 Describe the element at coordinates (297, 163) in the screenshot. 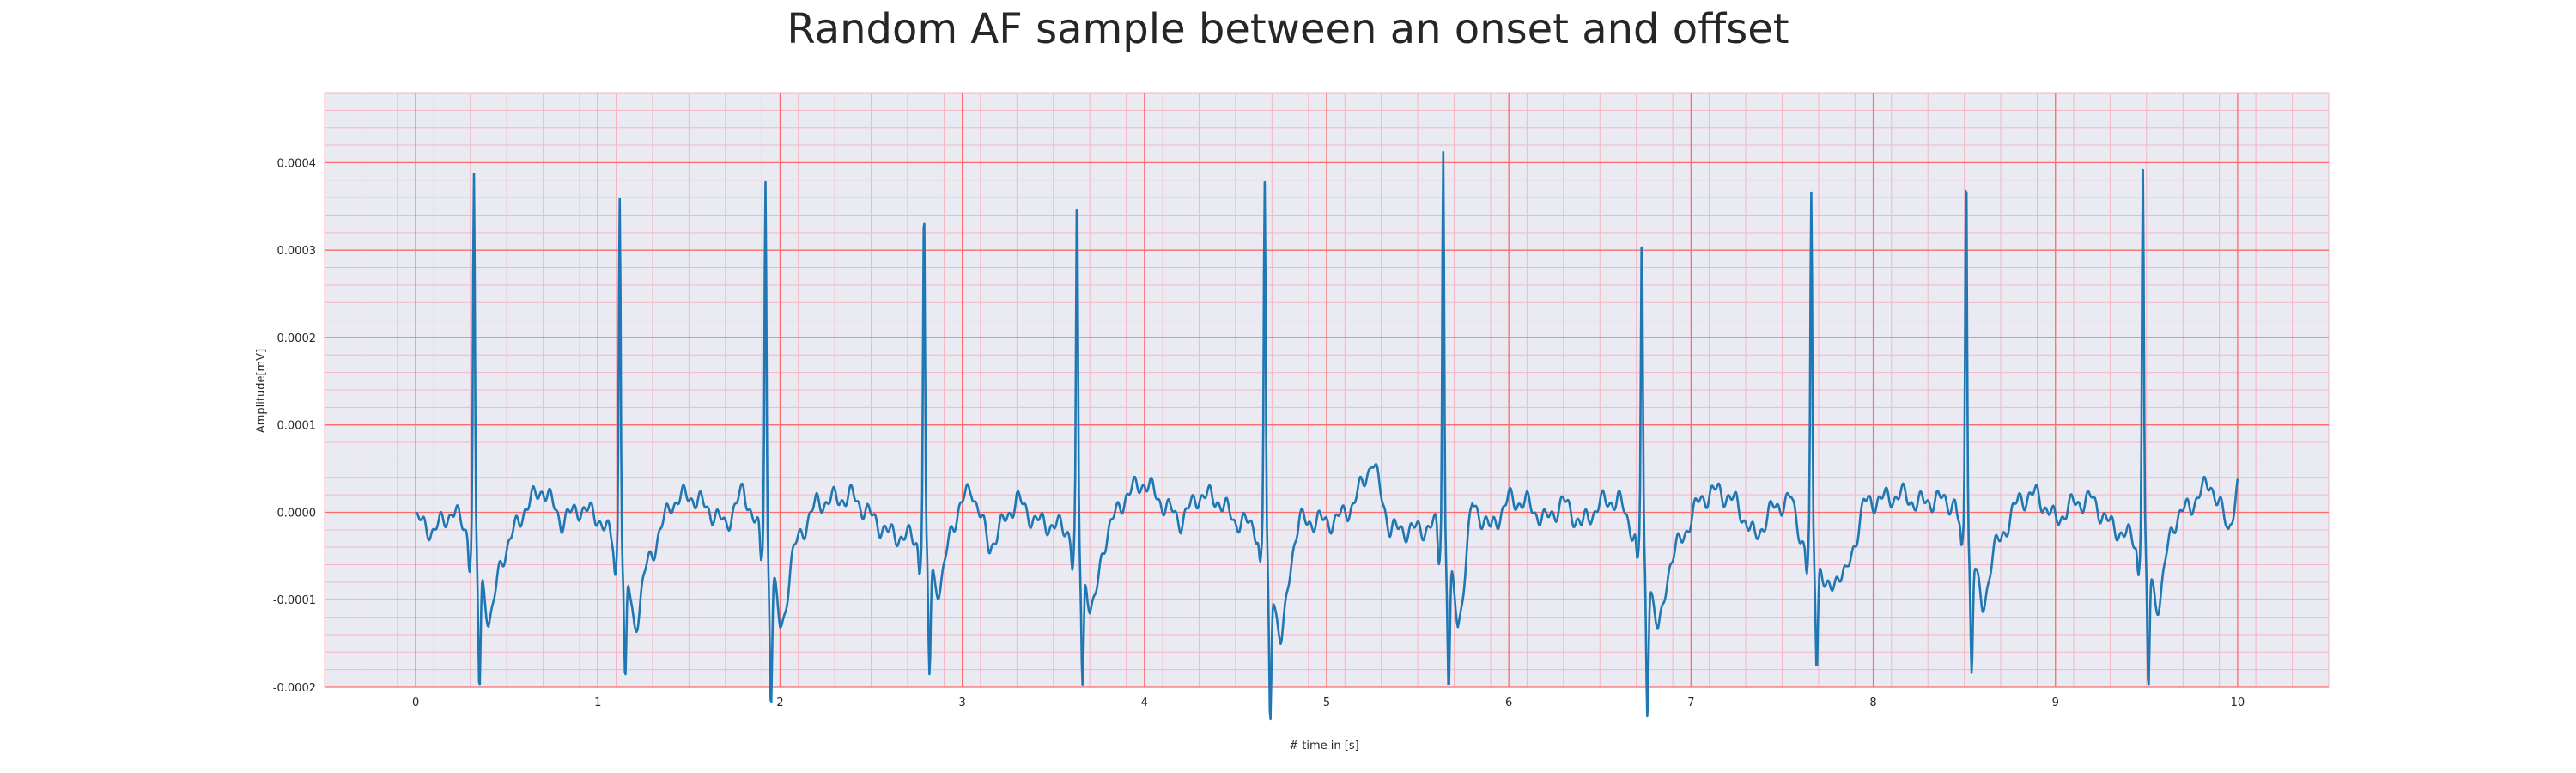

I see `y-tick-label: 0.0004` at that location.